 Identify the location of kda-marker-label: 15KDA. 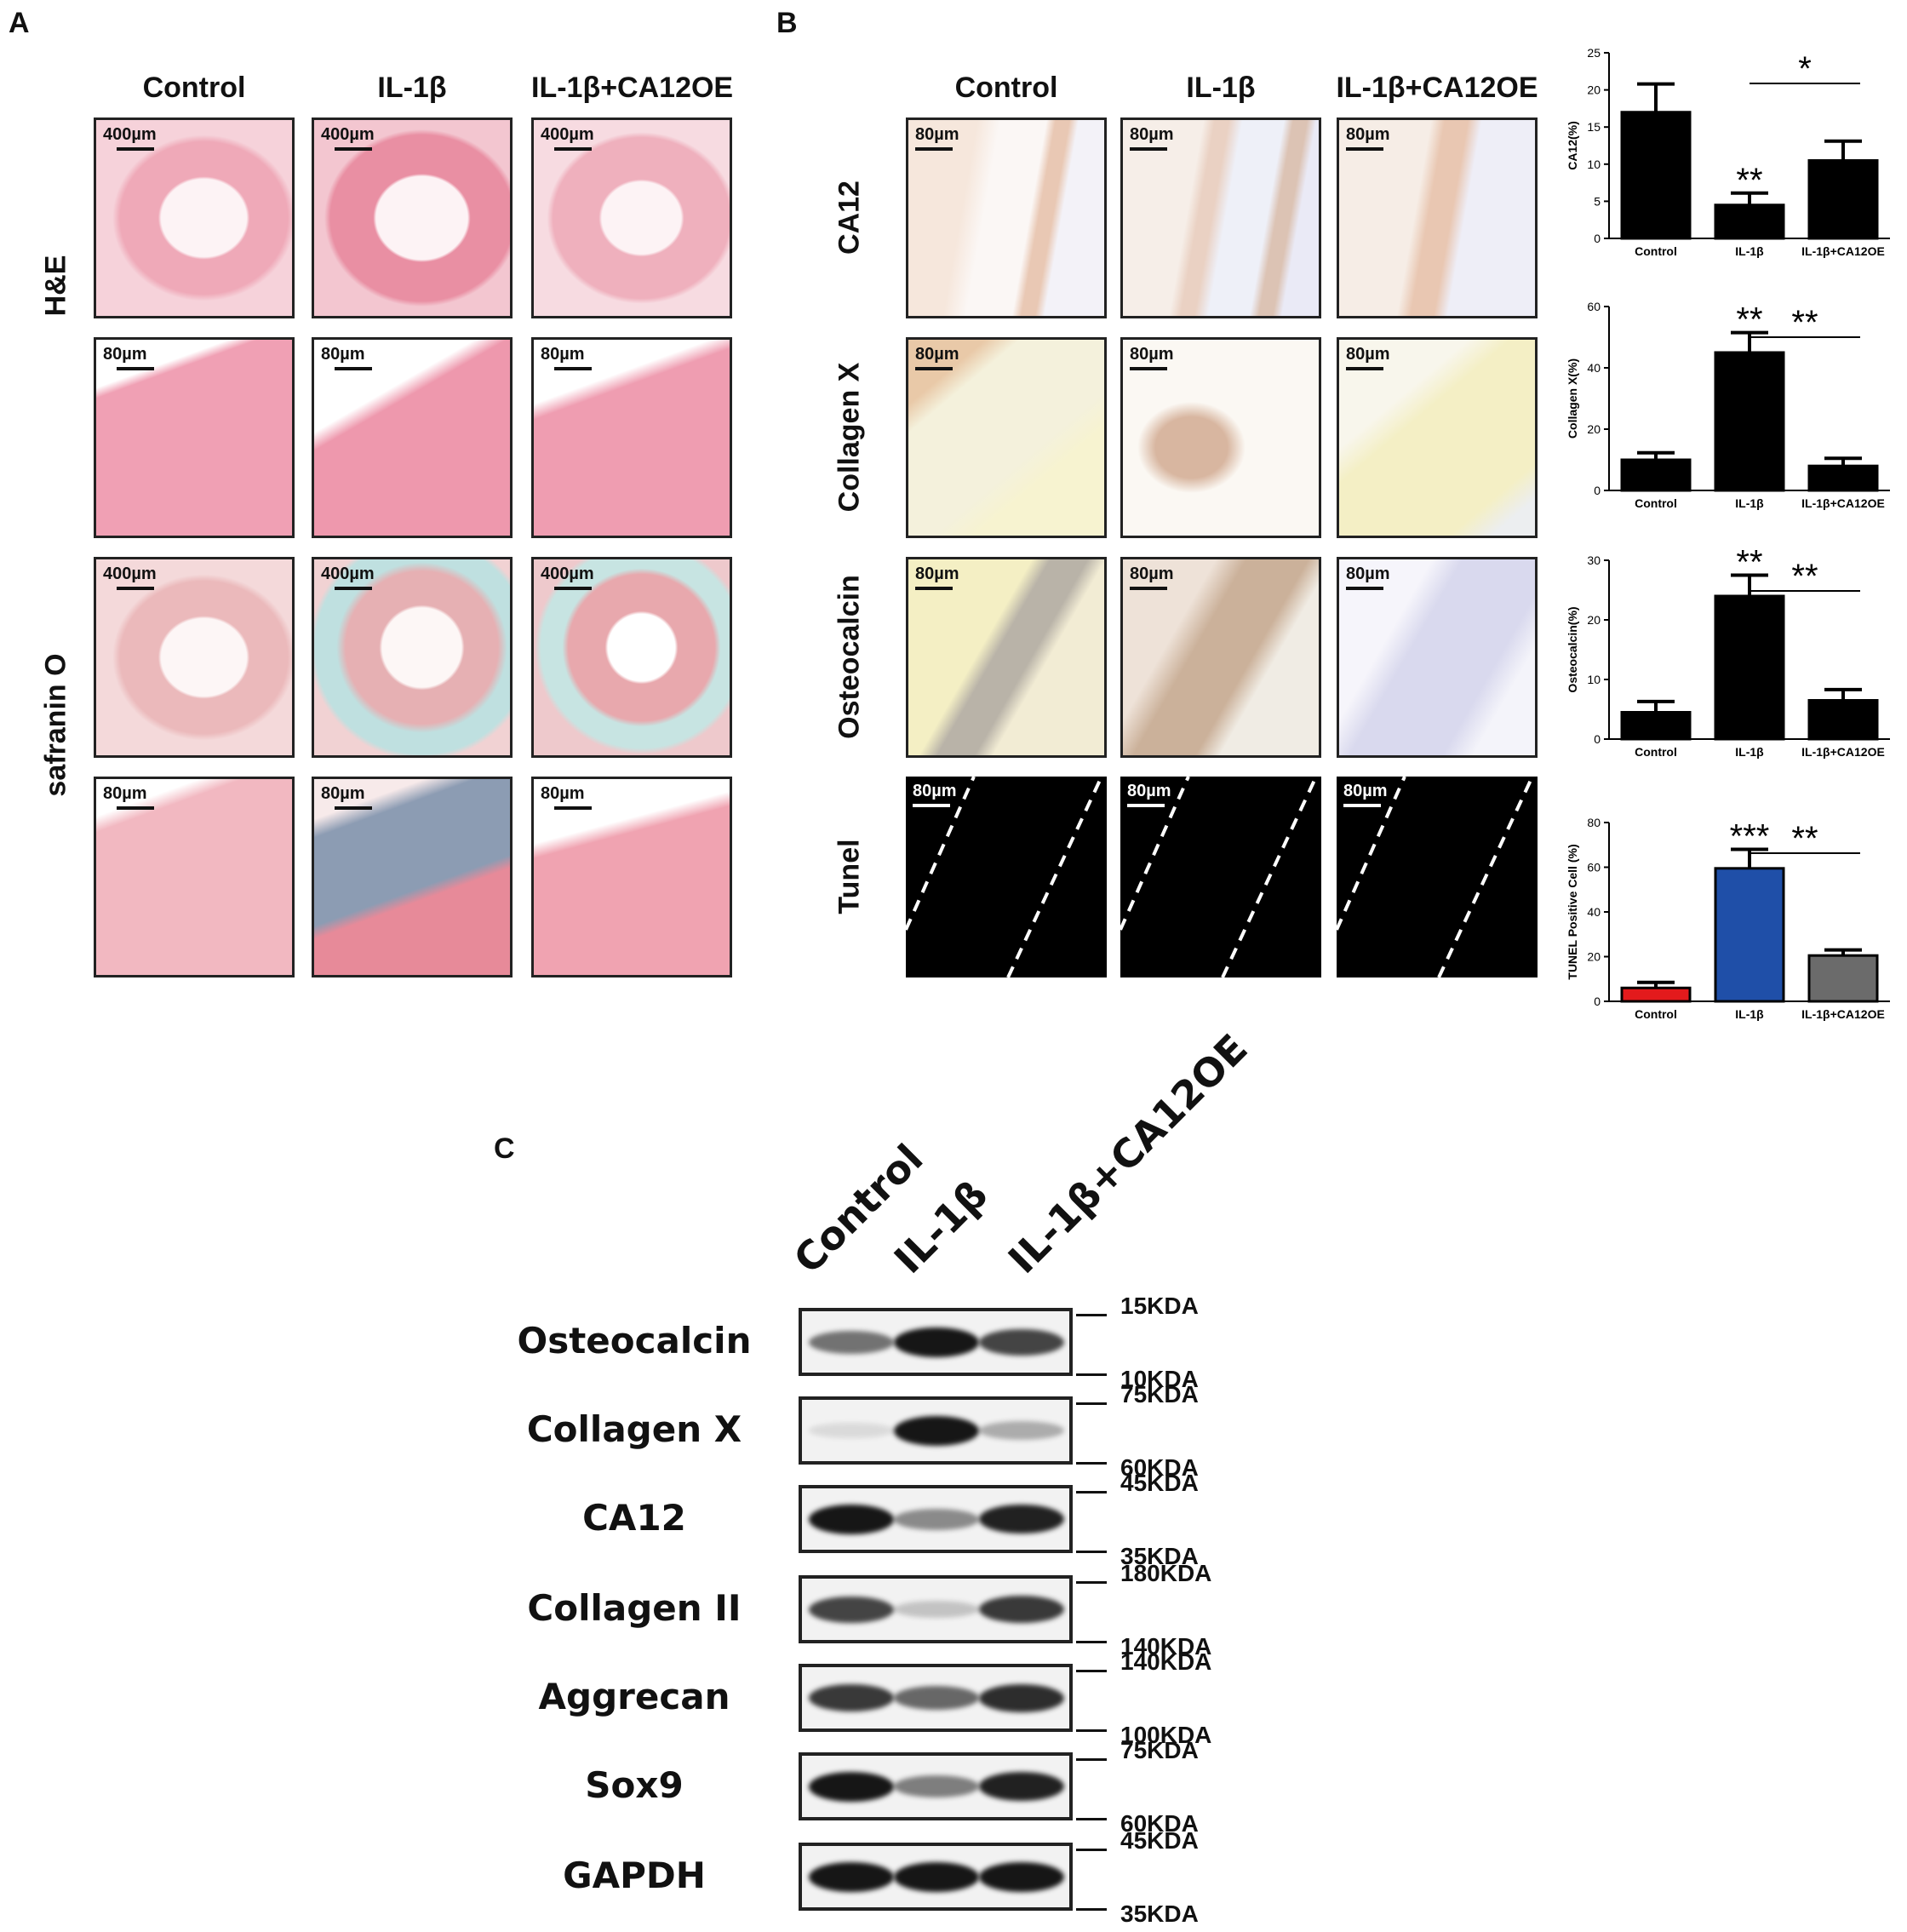
(1160, 1306).